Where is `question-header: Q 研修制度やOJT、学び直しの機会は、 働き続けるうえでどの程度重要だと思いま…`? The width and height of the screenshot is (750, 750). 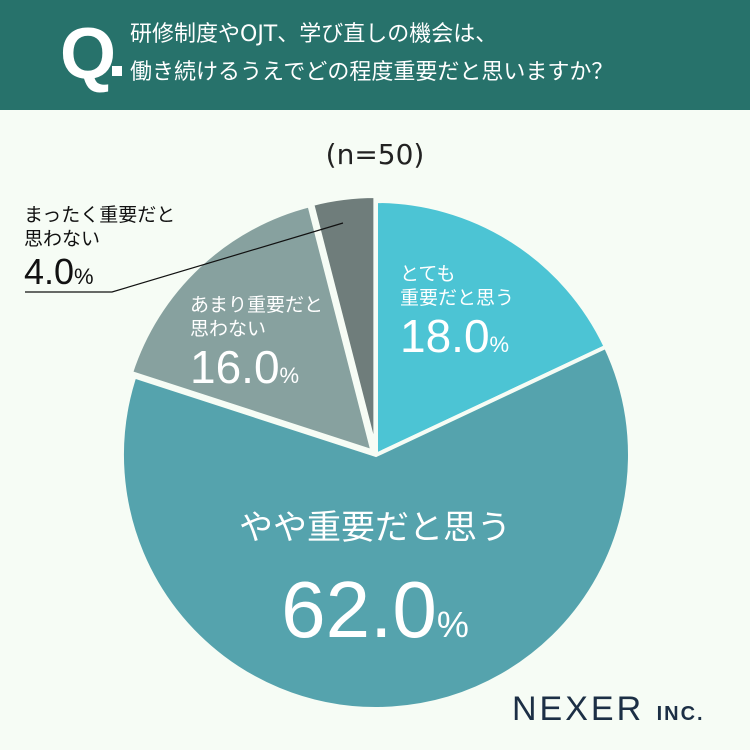 question-header: Q 研修制度やOJT、学び直しの機会は、 働き続けるうえでどの程度重要だと思いま… is located at coordinates (375, 55).